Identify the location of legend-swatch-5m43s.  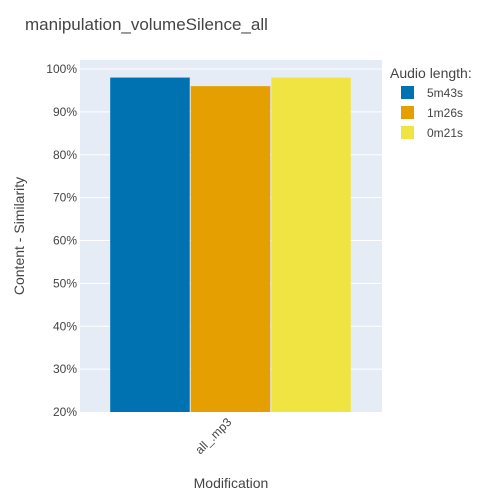
(407, 92).